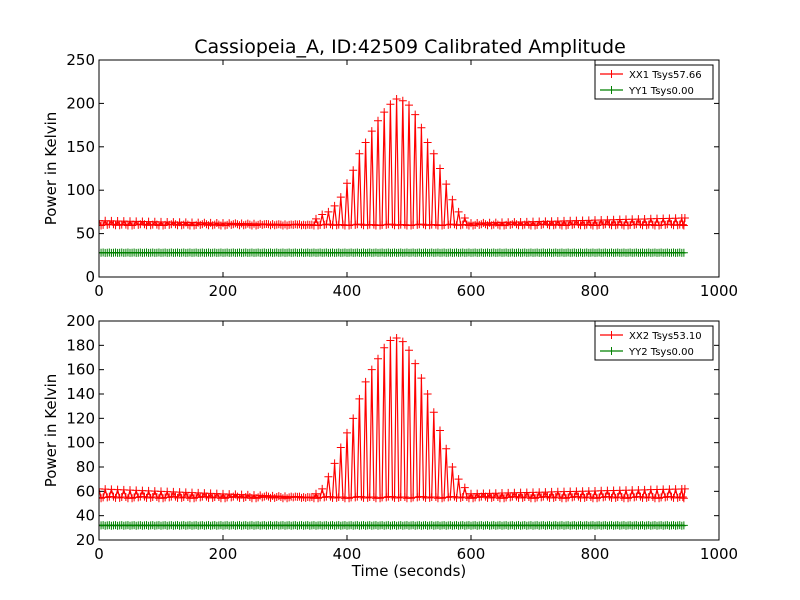 This screenshot has height=600, width=800. Describe the element at coordinates (85, 540) in the screenshot. I see `y-tick-label: 20` at that location.